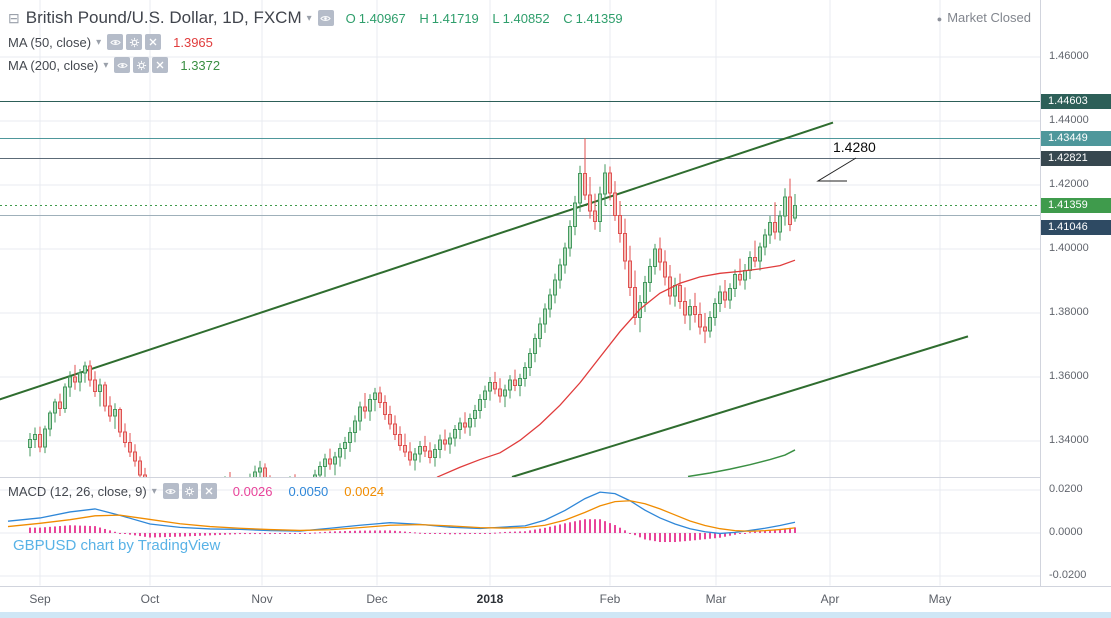  What do you see at coordinates (616, 368) in the screenshot?
I see `moving-averages` at bounding box center [616, 368].